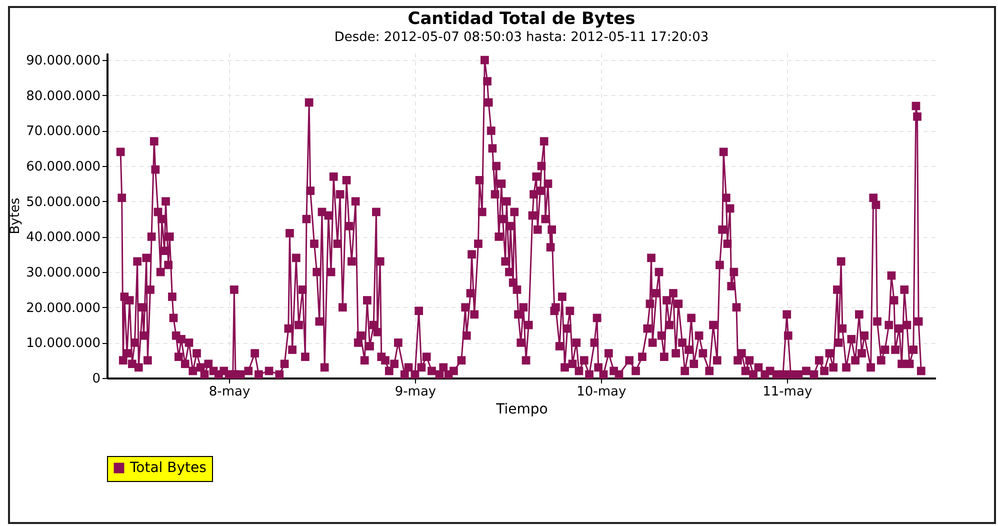 The height and width of the screenshot is (526, 998). What do you see at coordinates (96, 379) in the screenshot?
I see `y-tick-label: 0` at bounding box center [96, 379].